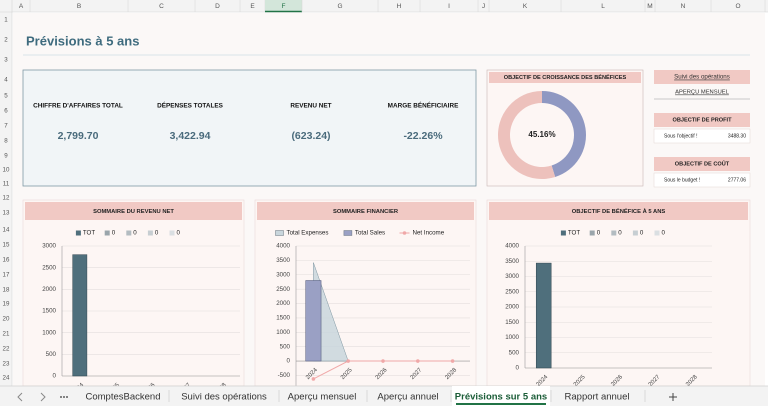 The height and width of the screenshot is (406, 768). Describe the element at coordinates (252, 6) in the screenshot. I see `column-header: E` at that location.